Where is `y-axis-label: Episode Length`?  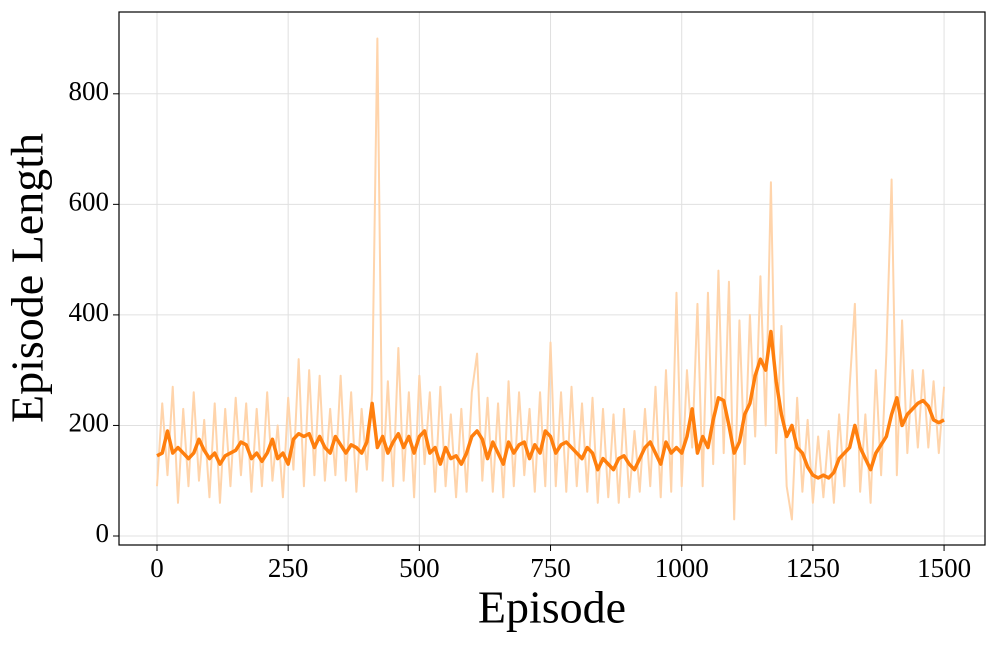
y-axis-label: Episode Length is located at coordinates (27, 278).